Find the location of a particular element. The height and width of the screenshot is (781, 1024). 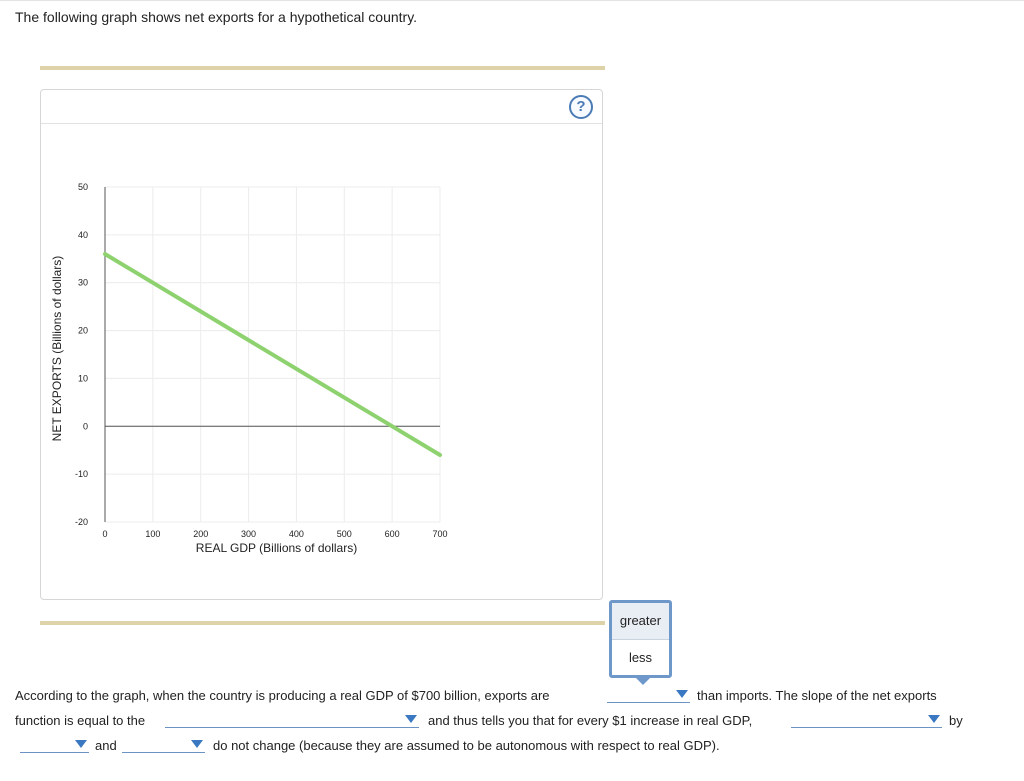

chart-series is located at coordinates (272, 354).